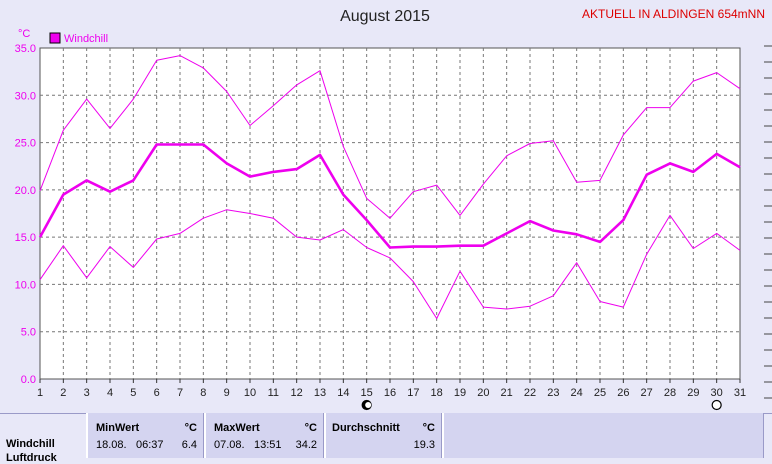  I want to click on avg-header: Durchschnitt, so click(366, 428).